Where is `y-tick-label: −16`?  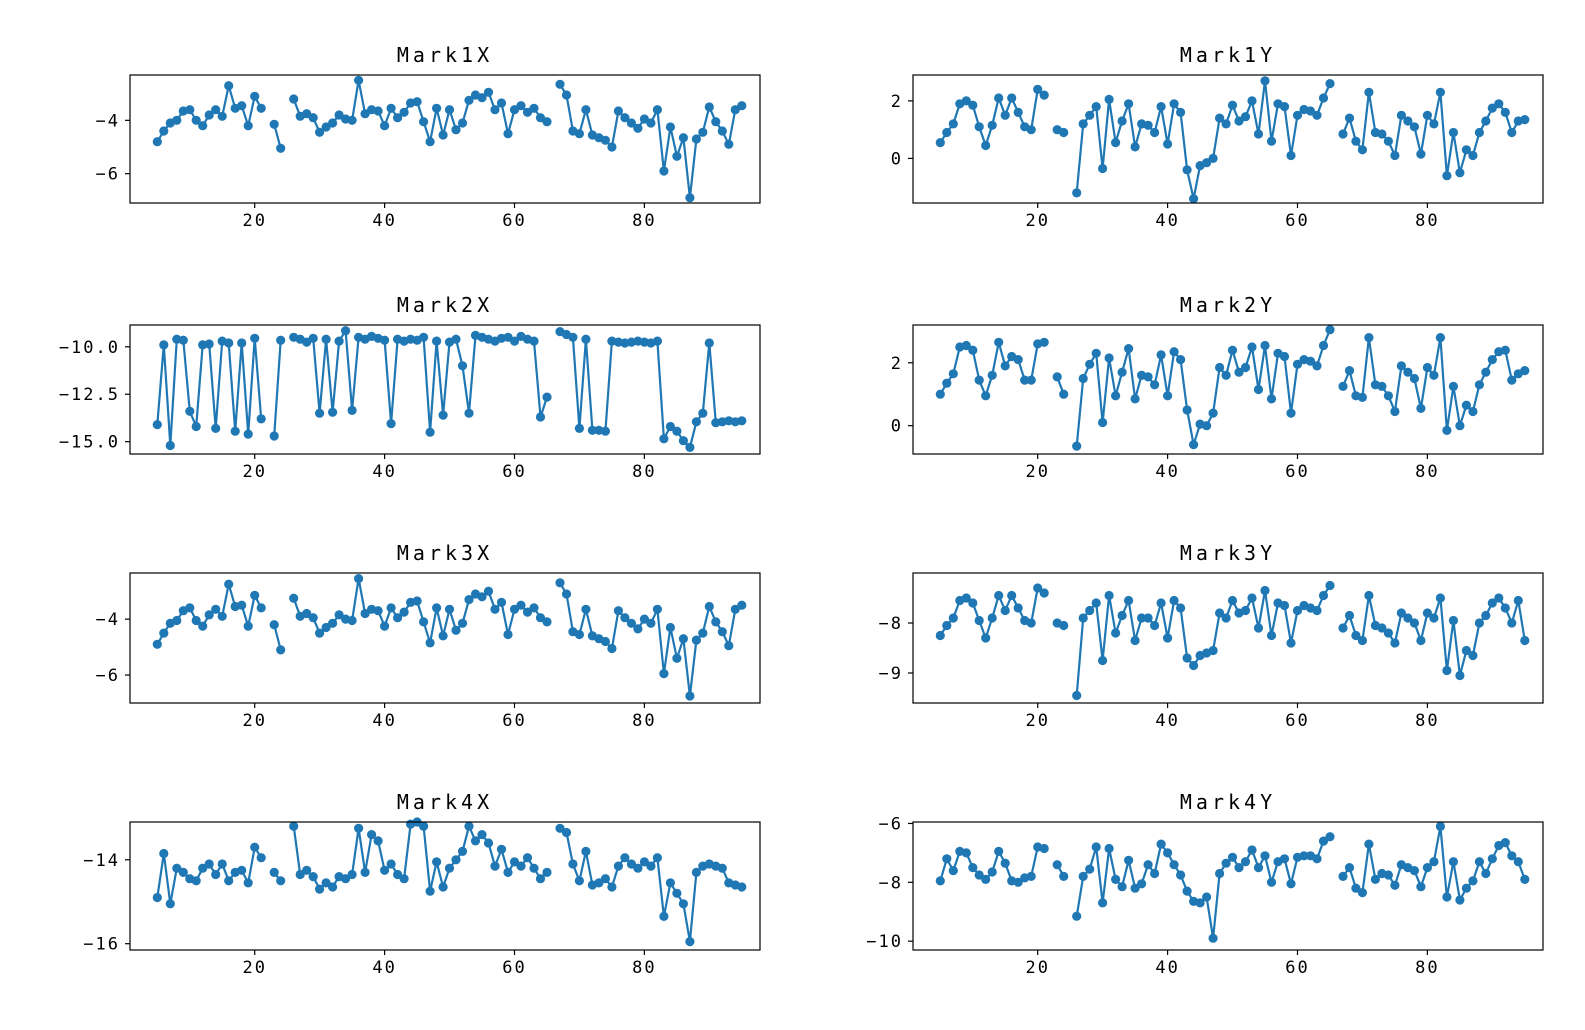 y-tick-label: −16 is located at coordinates (101, 945).